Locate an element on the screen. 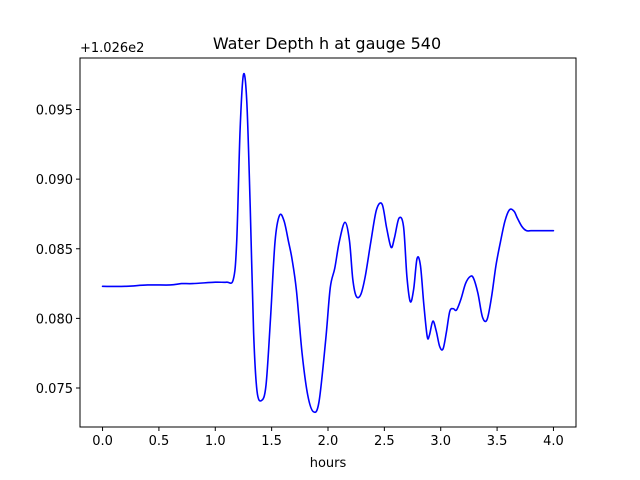  x-tick-label: 0.0 is located at coordinates (102, 441).